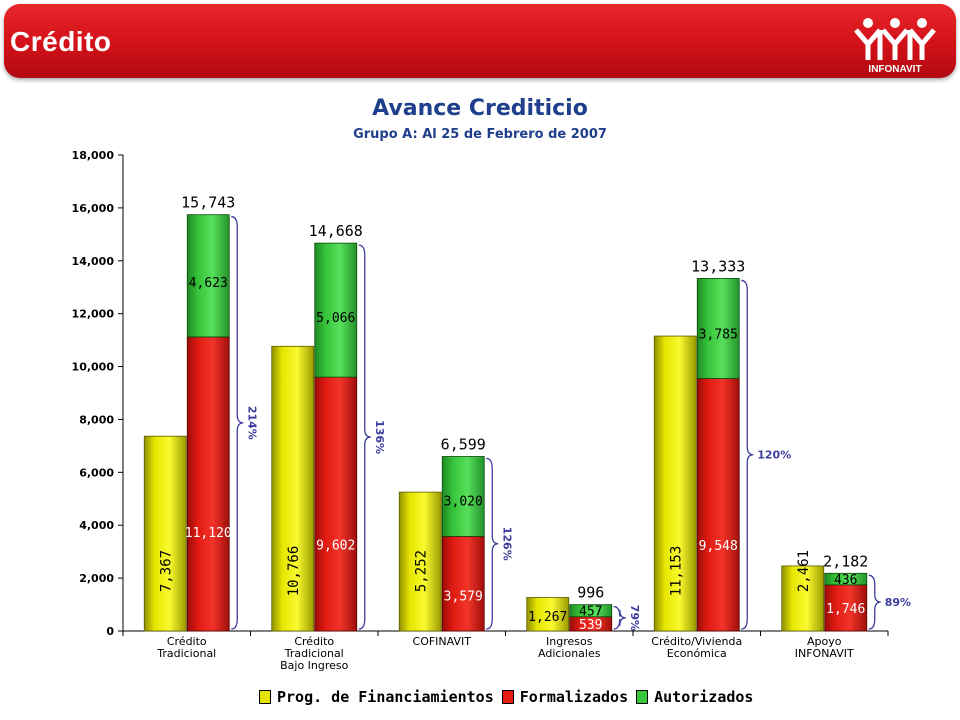 The height and width of the screenshot is (720, 960). What do you see at coordinates (463, 444) in the screenshot?
I see `total-value-label: 6,599` at bounding box center [463, 444].